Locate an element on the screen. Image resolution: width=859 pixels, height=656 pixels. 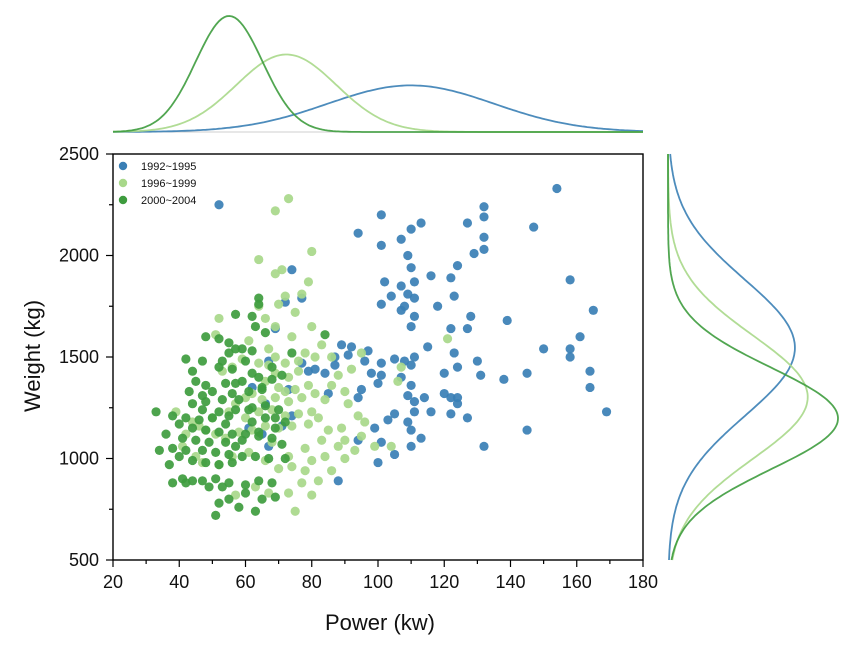
x-tick-label: 120 is located at coordinates (444, 582).